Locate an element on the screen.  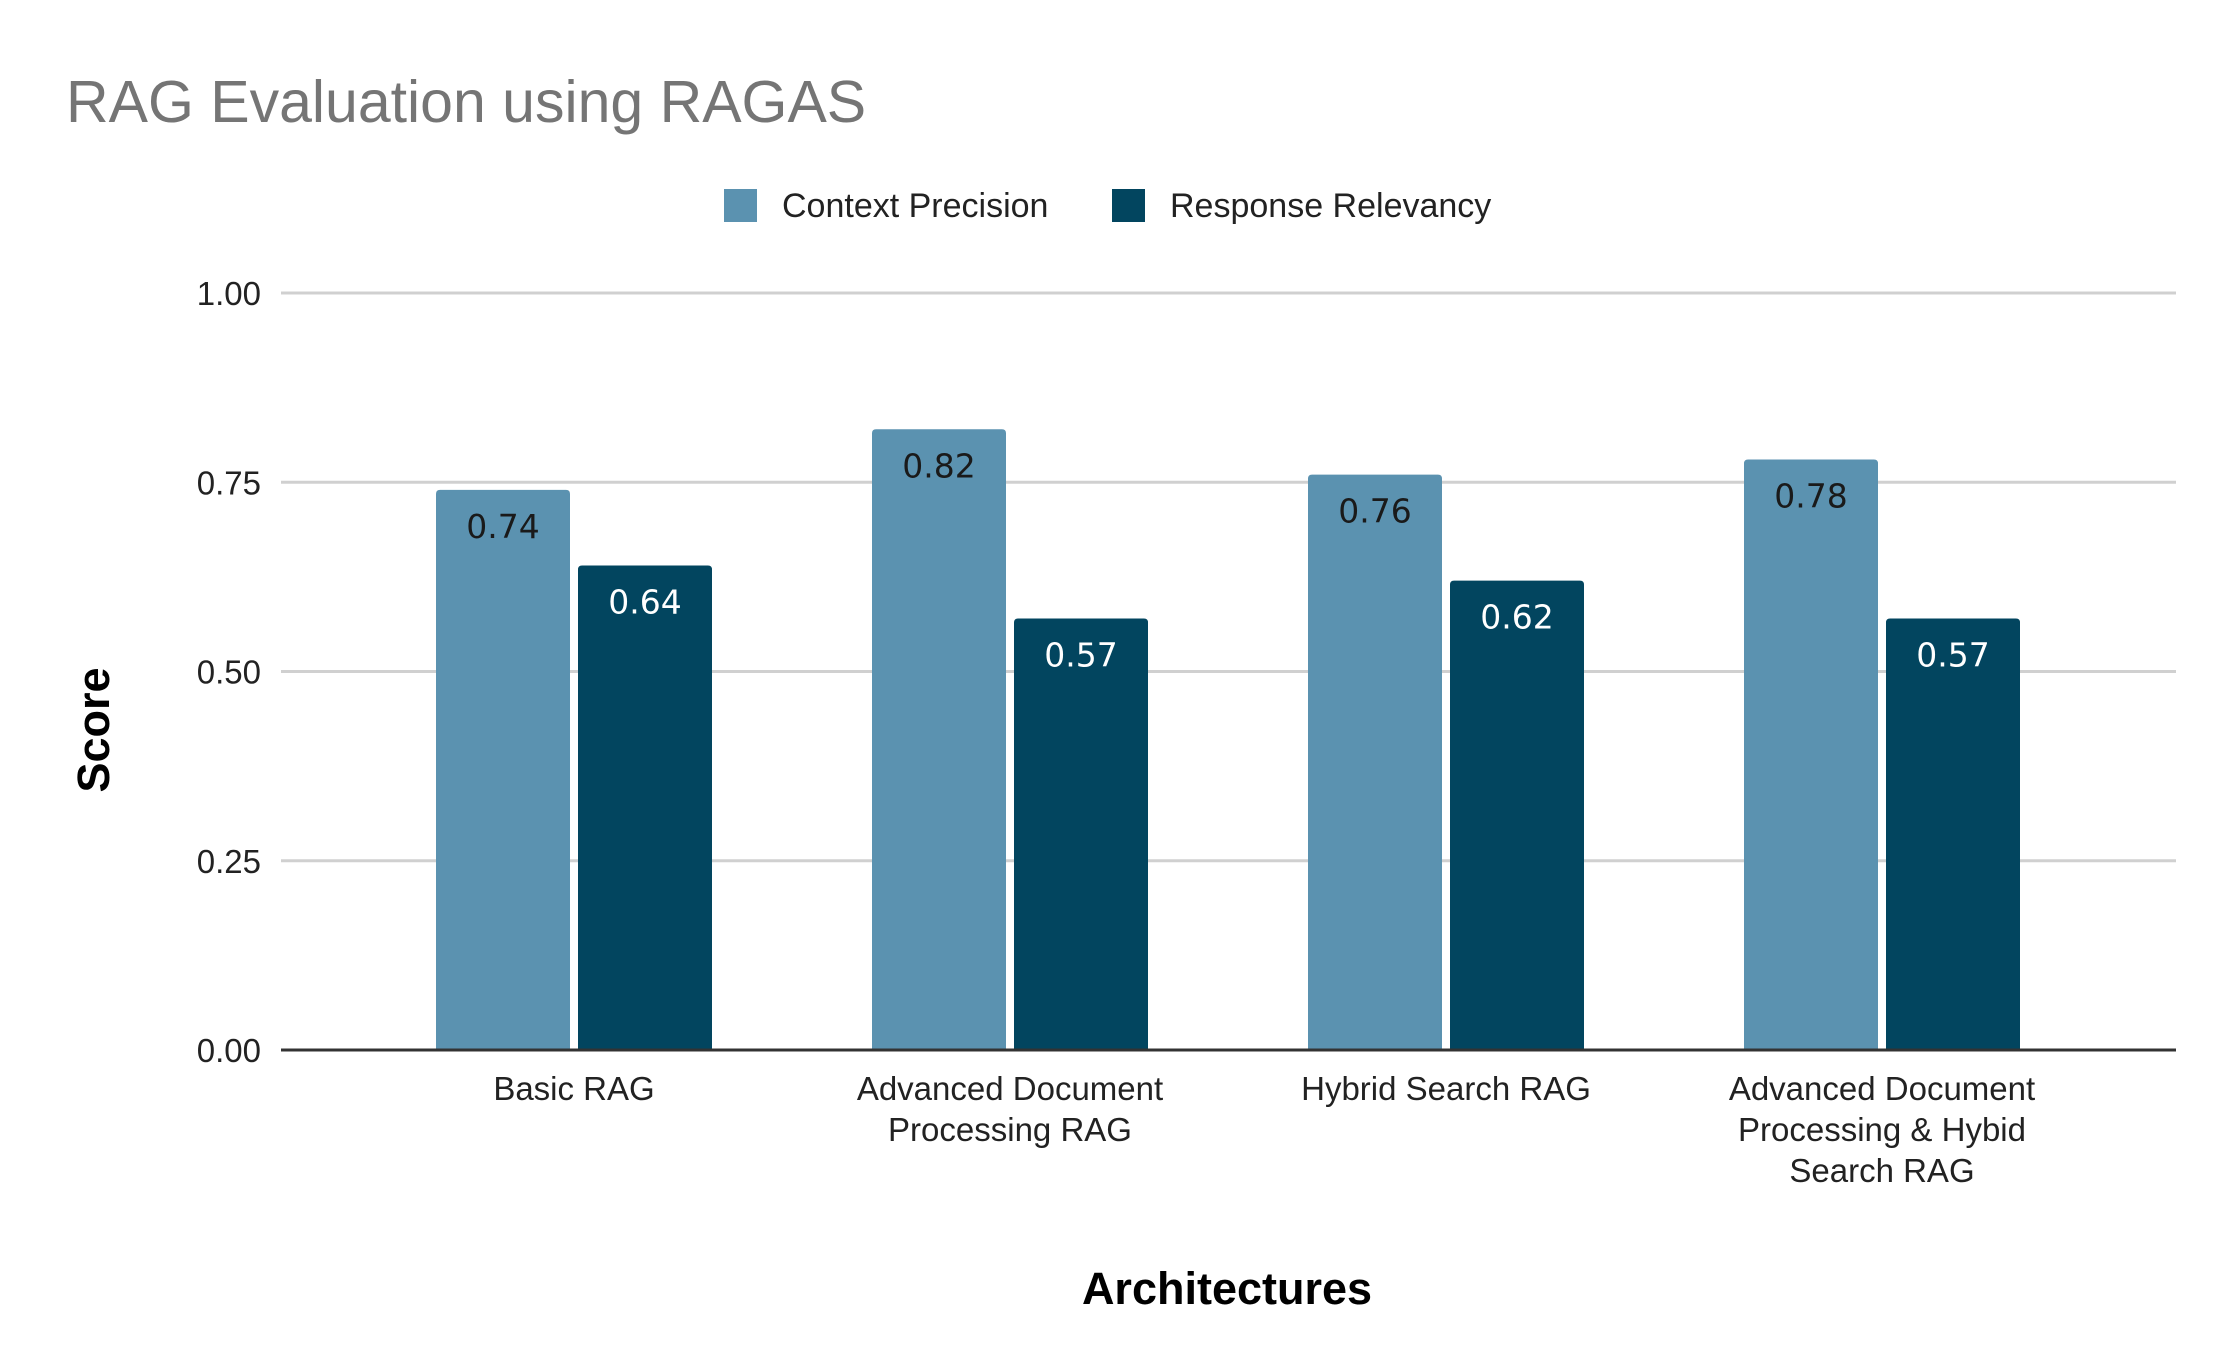
legend: Context Precision Response Relevancy is located at coordinates (1107, 206).